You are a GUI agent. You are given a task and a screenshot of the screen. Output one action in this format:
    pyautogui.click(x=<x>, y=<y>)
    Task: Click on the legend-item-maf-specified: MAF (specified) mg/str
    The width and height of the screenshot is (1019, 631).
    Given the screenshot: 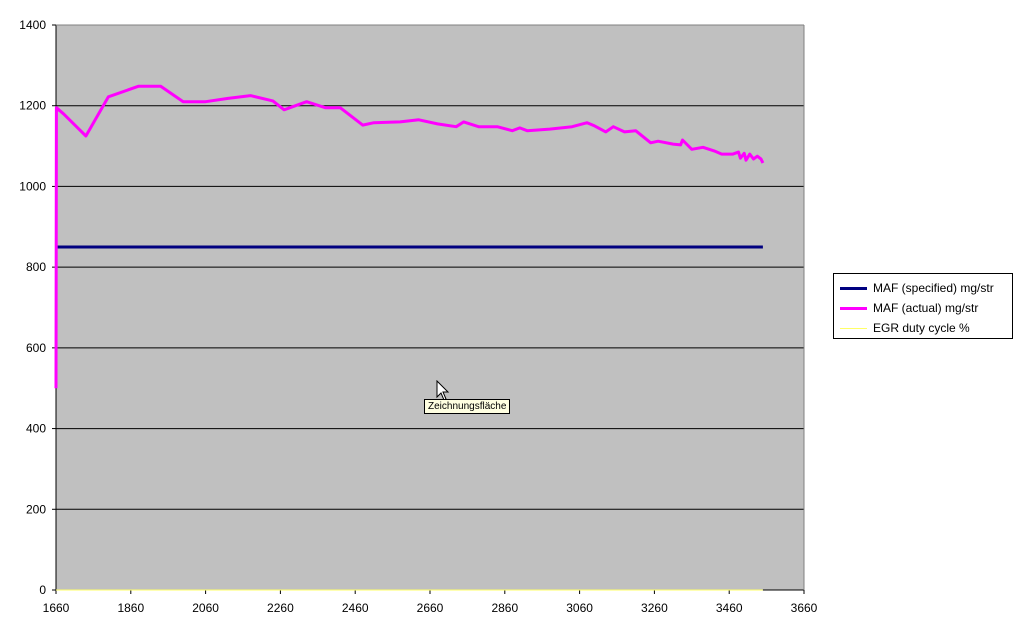 What is the action you would take?
    pyautogui.click(x=923, y=288)
    